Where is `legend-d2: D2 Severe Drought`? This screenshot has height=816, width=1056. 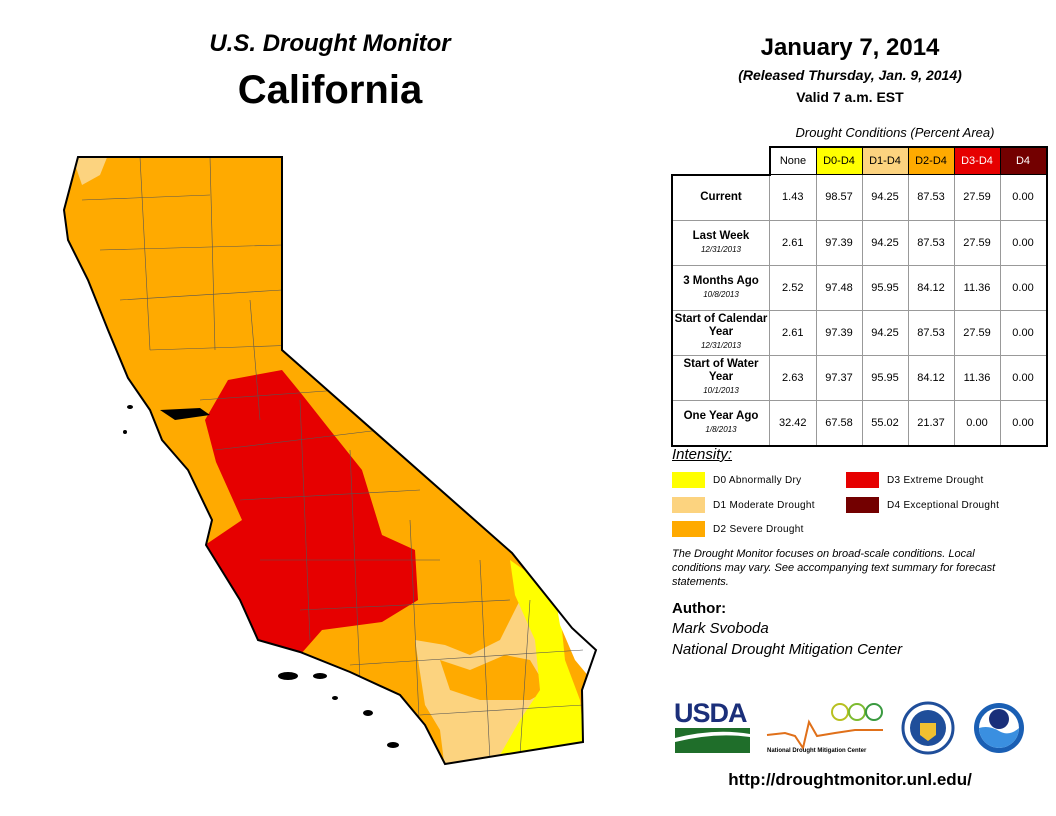
legend-d2: D2 Severe Drought is located at coordinates (738, 529).